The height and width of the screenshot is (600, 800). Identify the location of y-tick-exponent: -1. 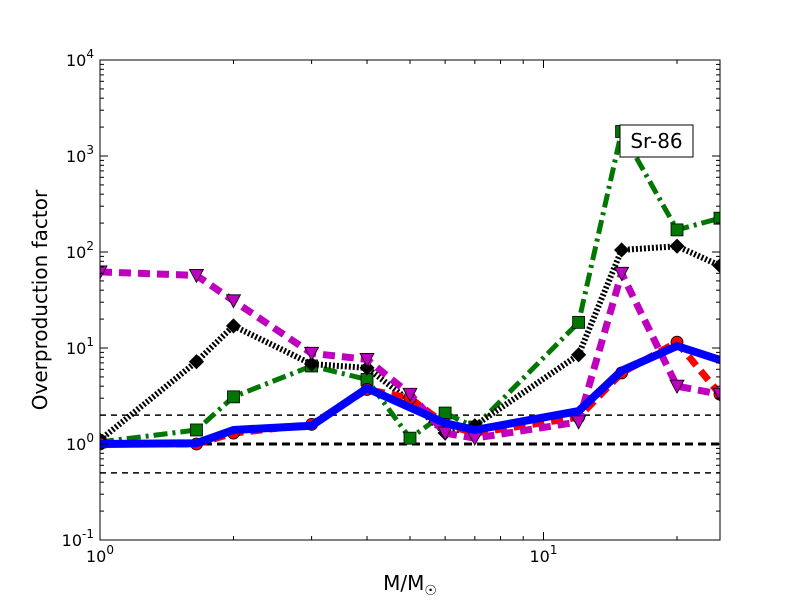
(88, 534).